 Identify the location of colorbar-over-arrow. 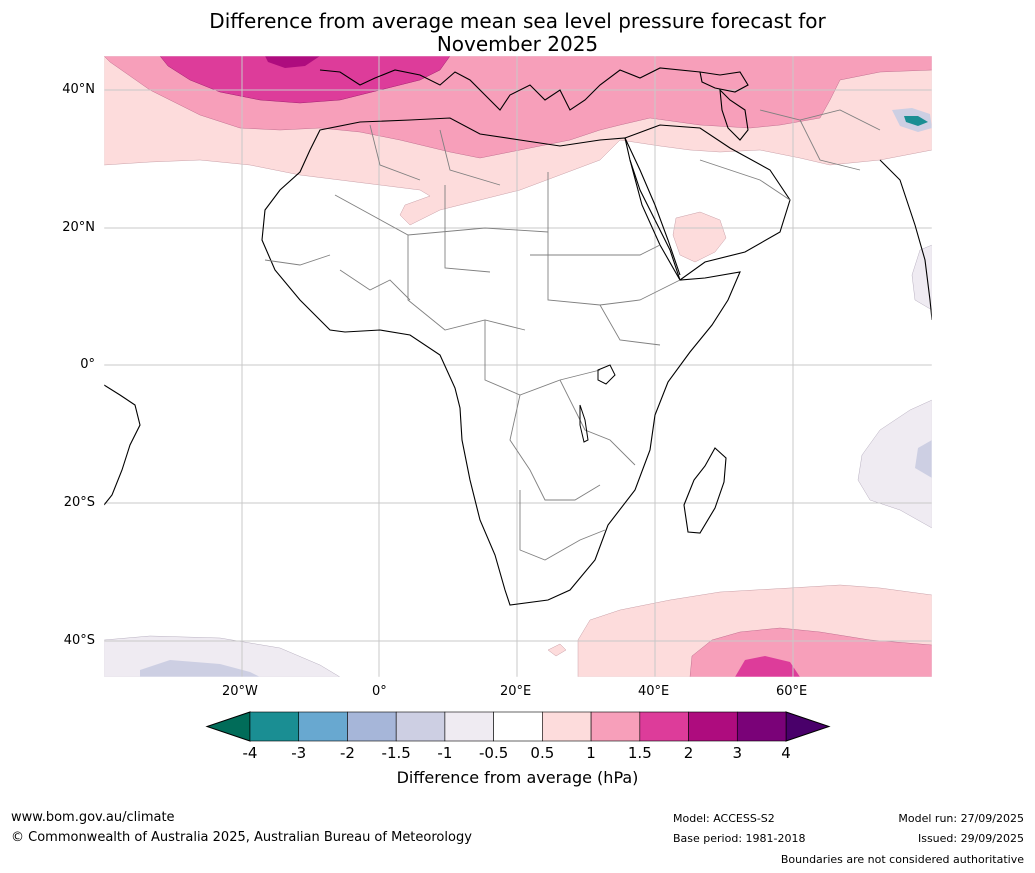
(808, 726).